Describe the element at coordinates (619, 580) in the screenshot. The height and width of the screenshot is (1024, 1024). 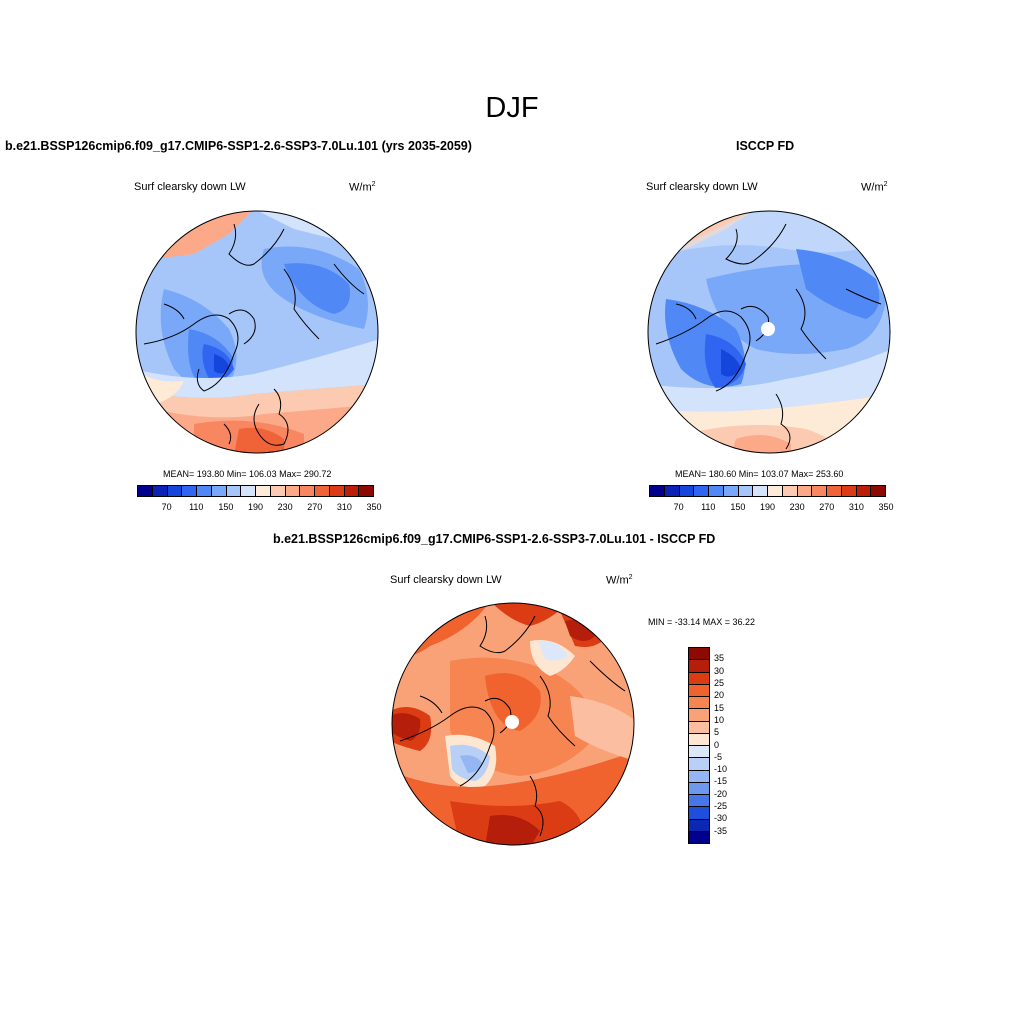
I see `diff-units-label: W/m2` at that location.